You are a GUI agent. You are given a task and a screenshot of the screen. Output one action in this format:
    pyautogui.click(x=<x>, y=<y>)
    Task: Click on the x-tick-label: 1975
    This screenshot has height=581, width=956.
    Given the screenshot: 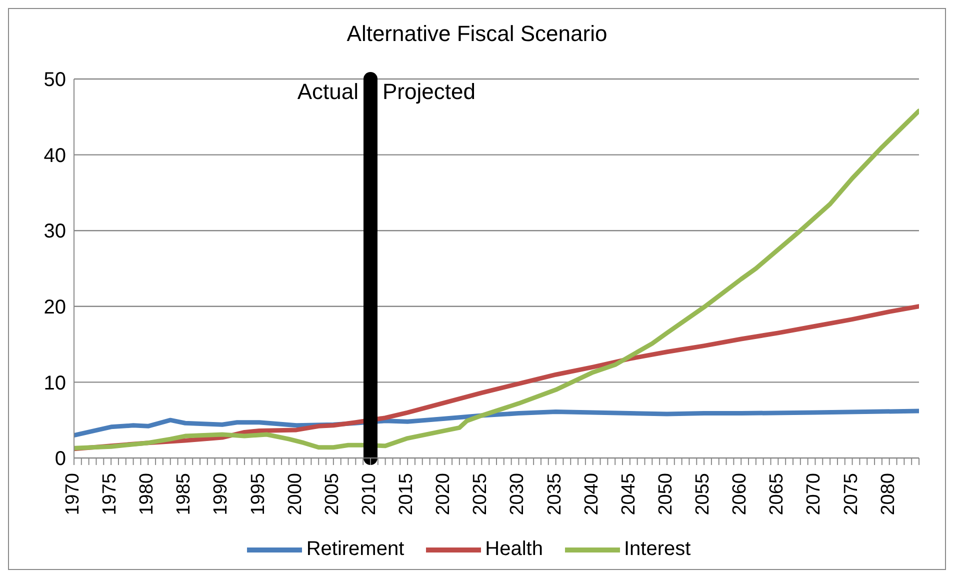 What is the action you would take?
    pyautogui.click(x=110, y=494)
    